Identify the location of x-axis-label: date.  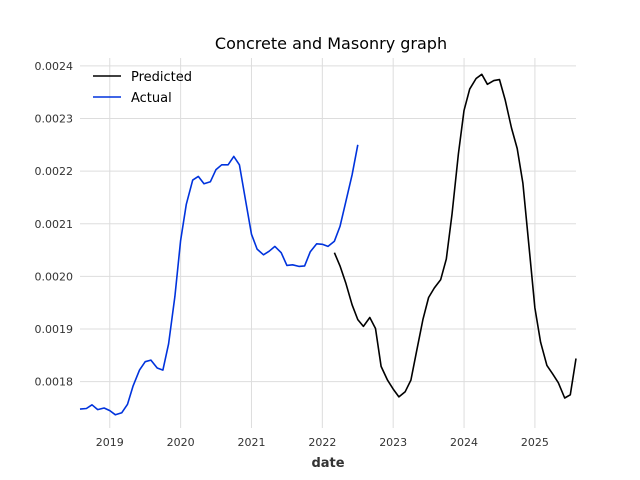
(327, 463).